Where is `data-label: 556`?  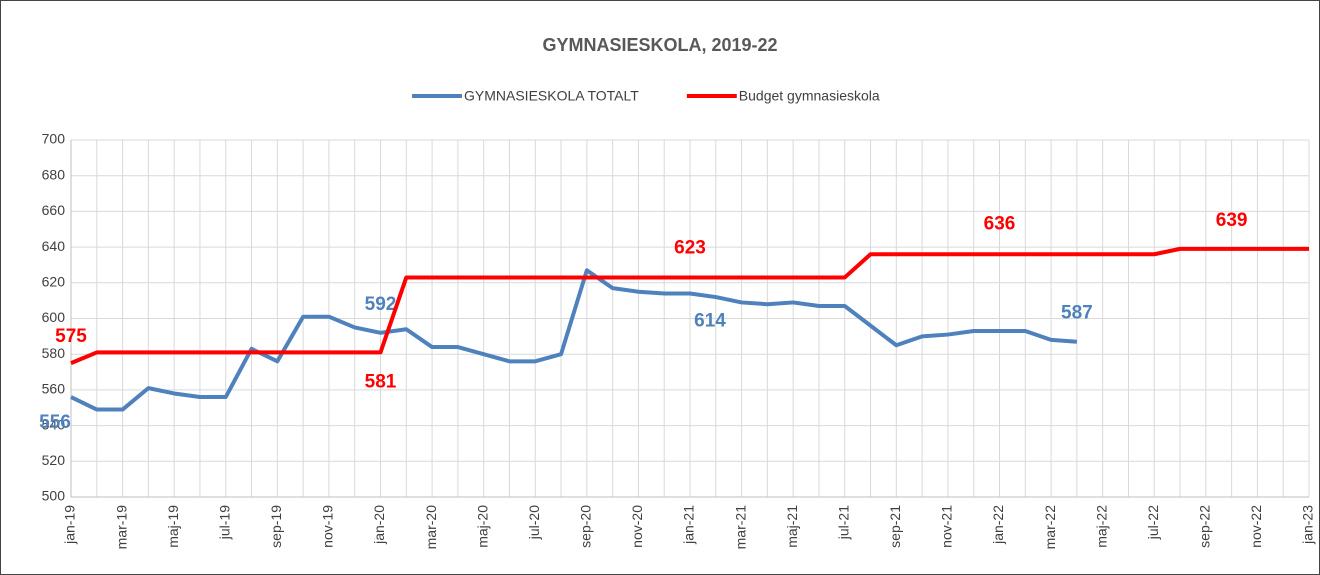 data-label: 556 is located at coordinates (55, 422).